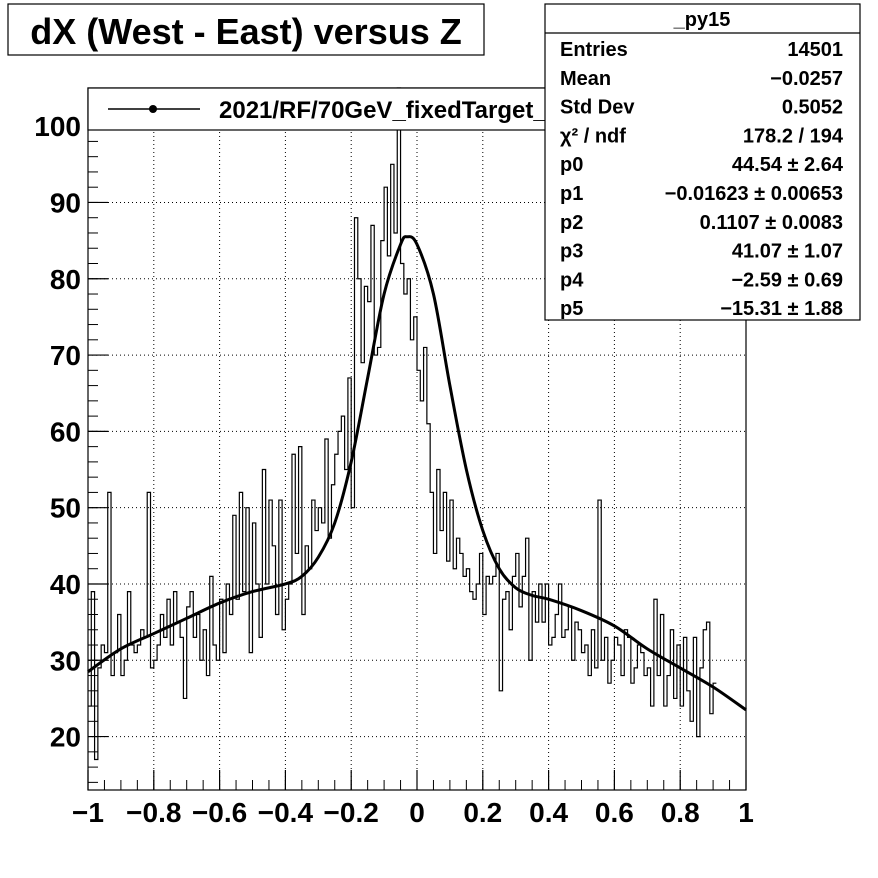 The width and height of the screenshot is (878, 878). Describe the element at coordinates (781, 309) in the screenshot. I see `stats-row-value: −15.31 ± 1.88` at that location.